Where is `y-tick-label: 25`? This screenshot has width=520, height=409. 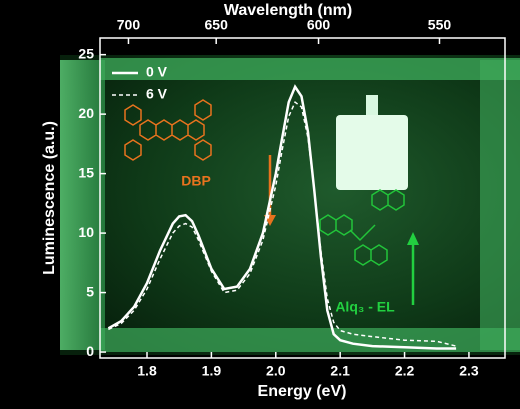
y-tick-label: 25 is located at coordinates (86, 53).